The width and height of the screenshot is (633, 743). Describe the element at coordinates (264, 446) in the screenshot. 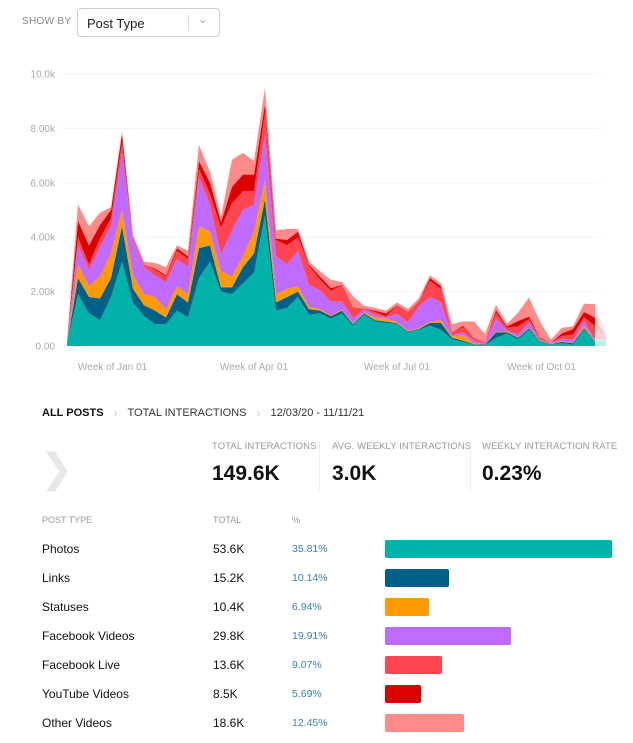

I see `stat-label: TOTAL INTERACTIONS` at that location.